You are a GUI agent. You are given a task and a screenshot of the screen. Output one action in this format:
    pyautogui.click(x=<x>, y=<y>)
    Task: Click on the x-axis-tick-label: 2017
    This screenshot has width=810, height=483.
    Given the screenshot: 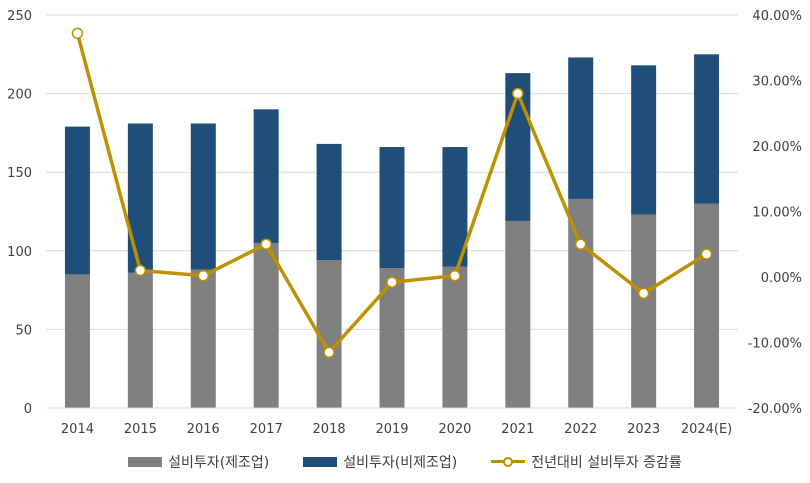 What is the action you would take?
    pyautogui.click(x=266, y=429)
    